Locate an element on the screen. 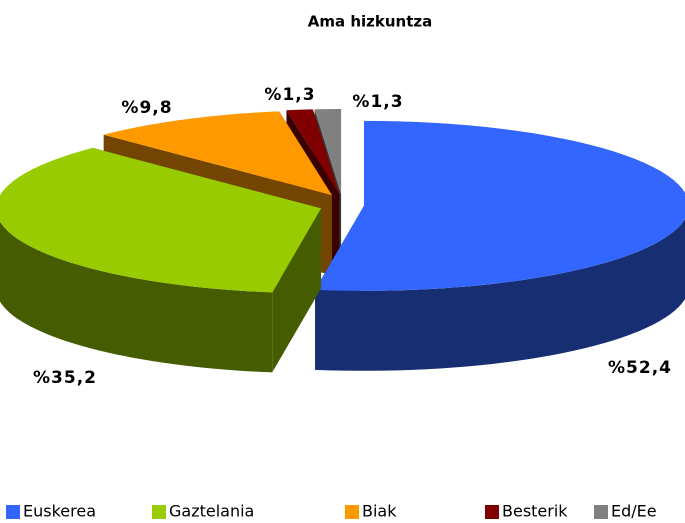  legend-label: Gaztelania is located at coordinates (211, 511).